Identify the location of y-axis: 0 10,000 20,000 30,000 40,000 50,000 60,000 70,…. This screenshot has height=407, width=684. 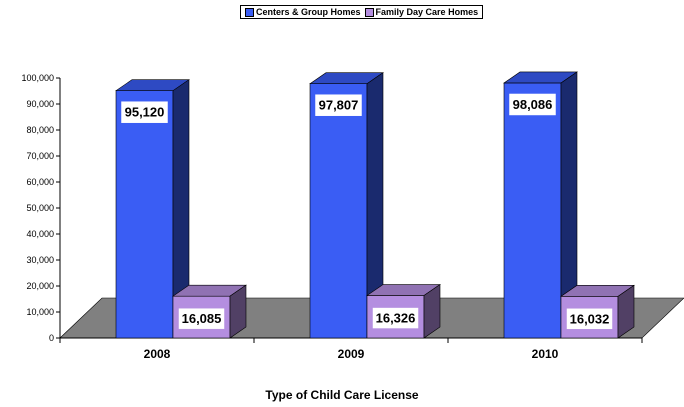
(40, 208).